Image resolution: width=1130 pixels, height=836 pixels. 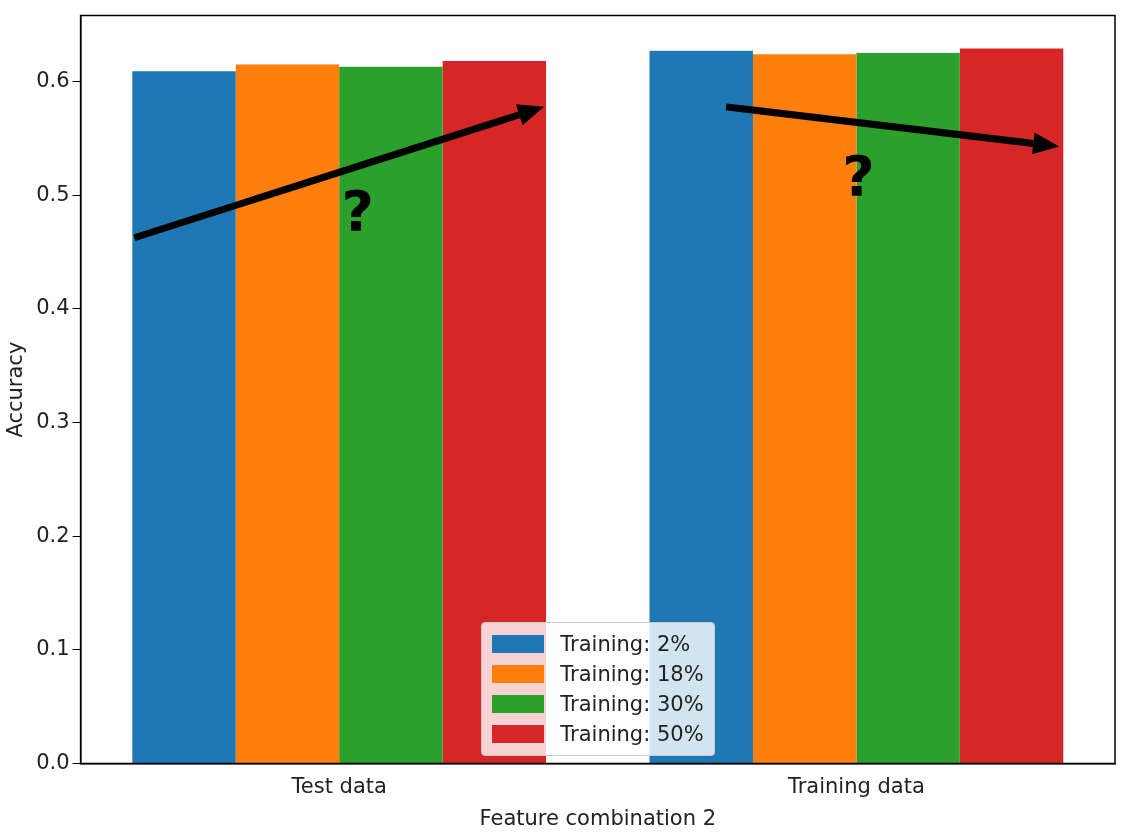 I want to click on y-tick-label: 0.3, so click(x=53, y=421).